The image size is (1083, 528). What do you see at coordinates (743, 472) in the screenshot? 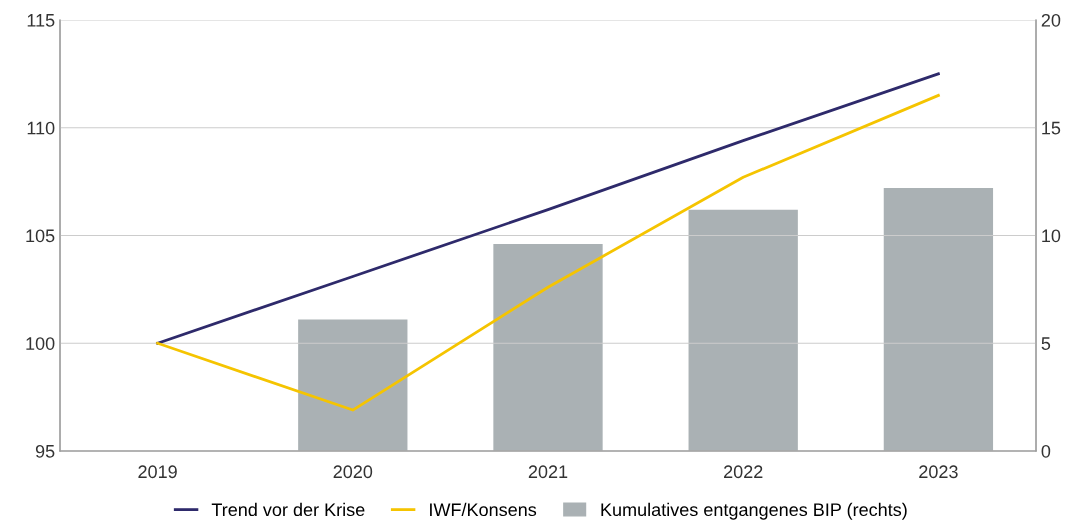
I see `x-tick-label: 2022` at bounding box center [743, 472].